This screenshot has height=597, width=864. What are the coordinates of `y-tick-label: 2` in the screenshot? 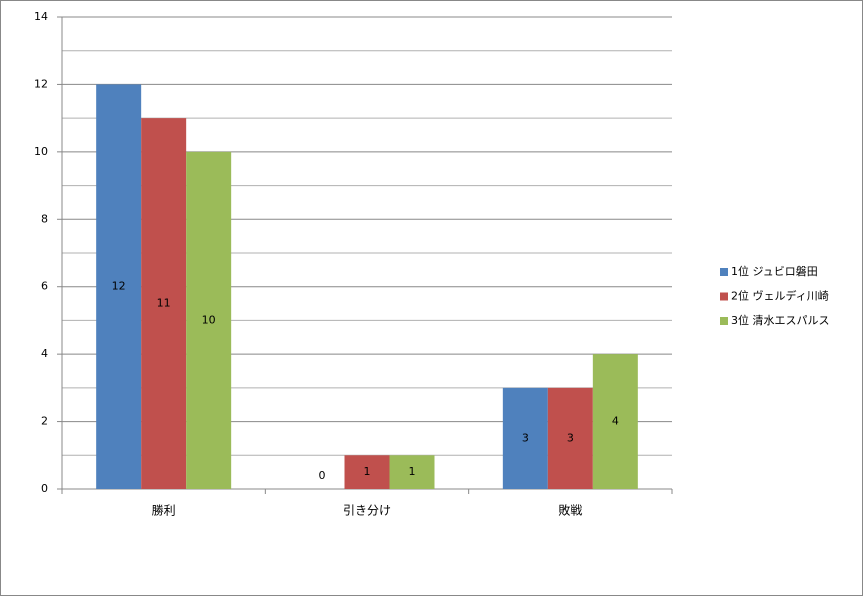 It's located at (44, 421).